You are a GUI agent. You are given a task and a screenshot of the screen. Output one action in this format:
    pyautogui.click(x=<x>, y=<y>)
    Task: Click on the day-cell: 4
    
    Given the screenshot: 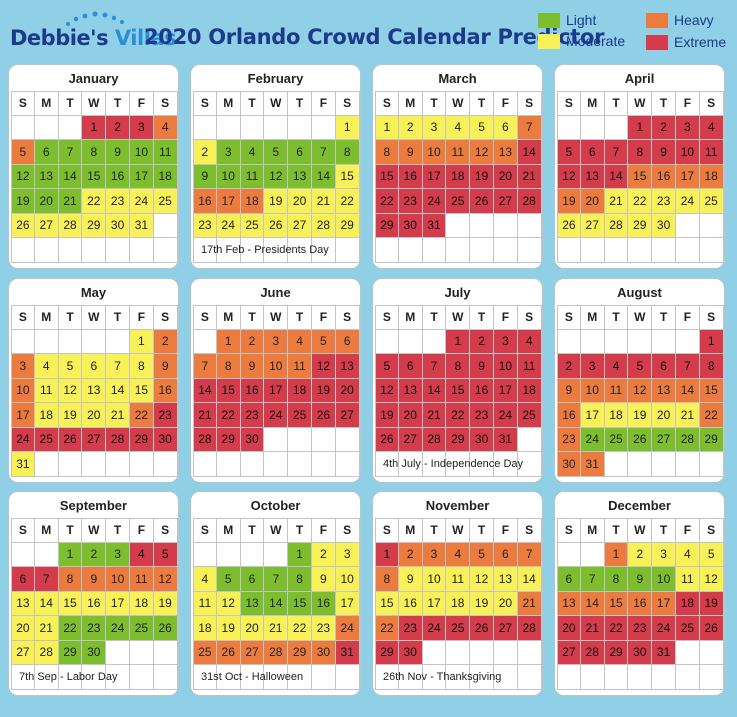 What is the action you would take?
    pyautogui.click(x=711, y=127)
    